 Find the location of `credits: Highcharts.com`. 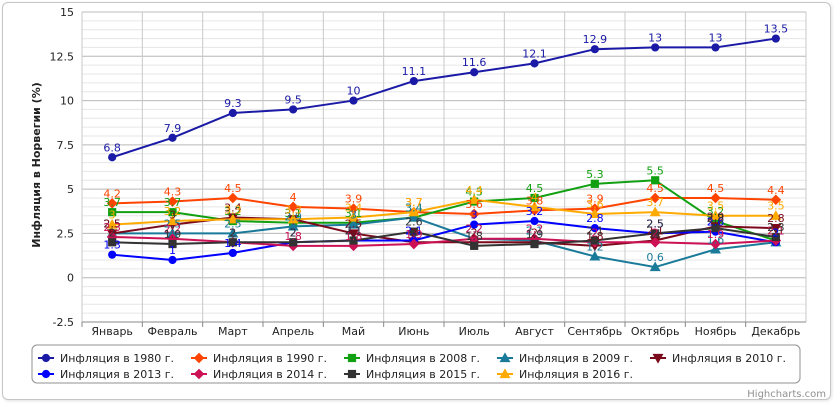

credits: Highcharts.com is located at coordinates (786, 394).